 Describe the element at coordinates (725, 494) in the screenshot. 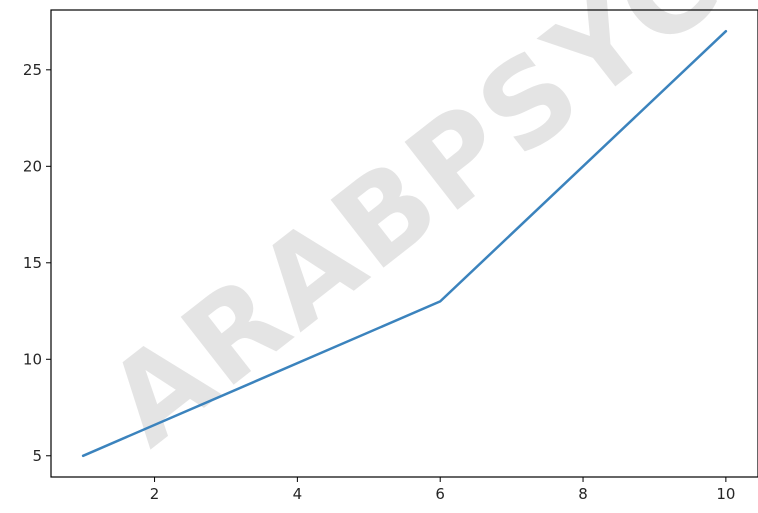

I see `x-tick-label: 10` at that location.